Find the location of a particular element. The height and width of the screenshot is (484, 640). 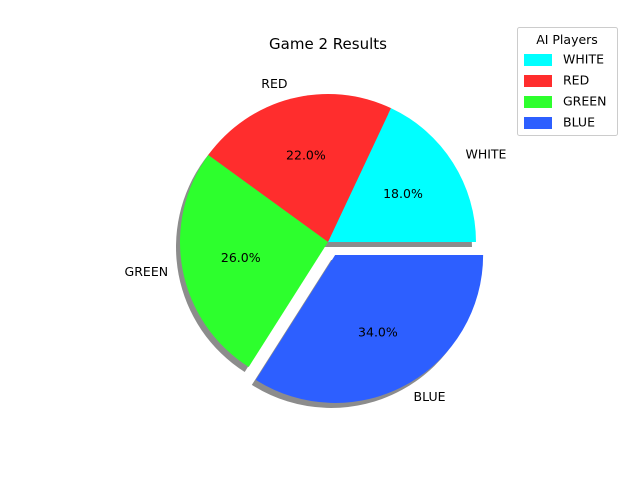

percent-labels: 18.0% 22.0% 26.0% 34.0% is located at coordinates (322, 243).